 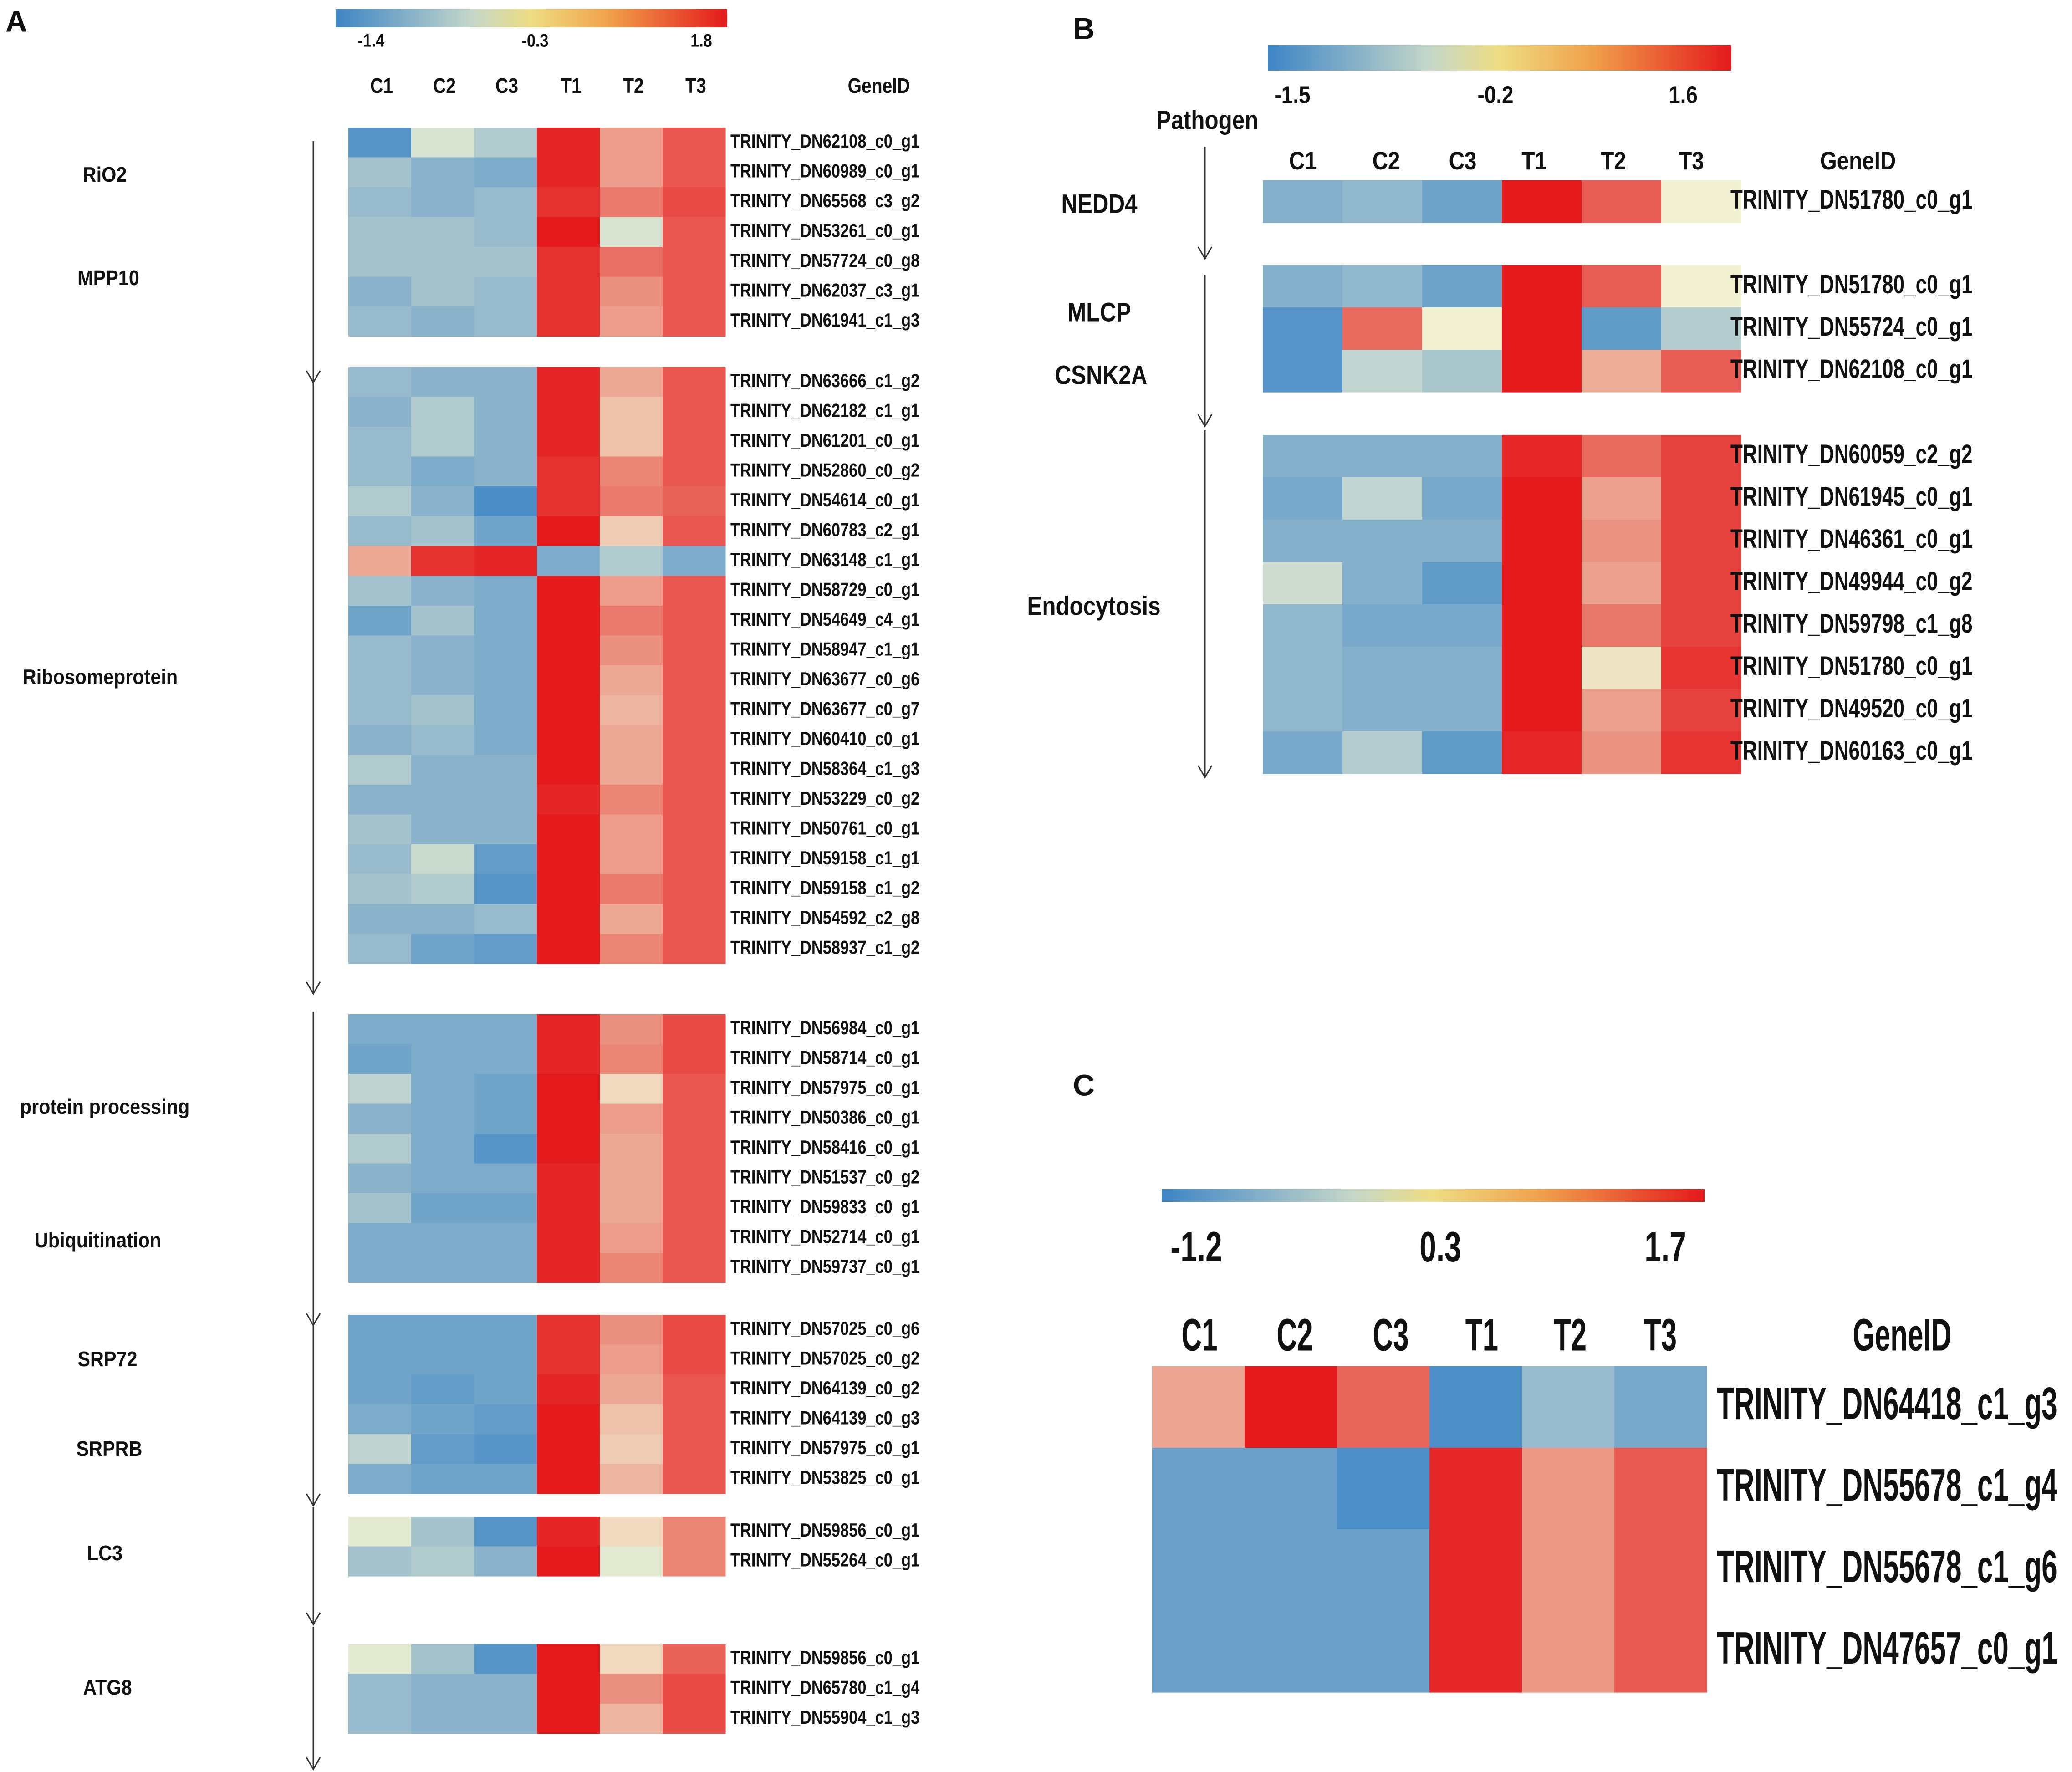 I want to click on gene-id-label: TRINITY_DN52714_c0_g1, so click(x=824, y=1236).